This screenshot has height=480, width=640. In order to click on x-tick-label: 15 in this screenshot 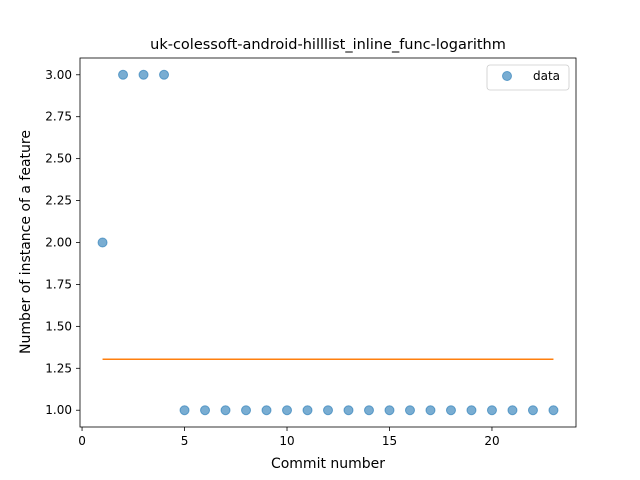, I will do `click(389, 441)`.